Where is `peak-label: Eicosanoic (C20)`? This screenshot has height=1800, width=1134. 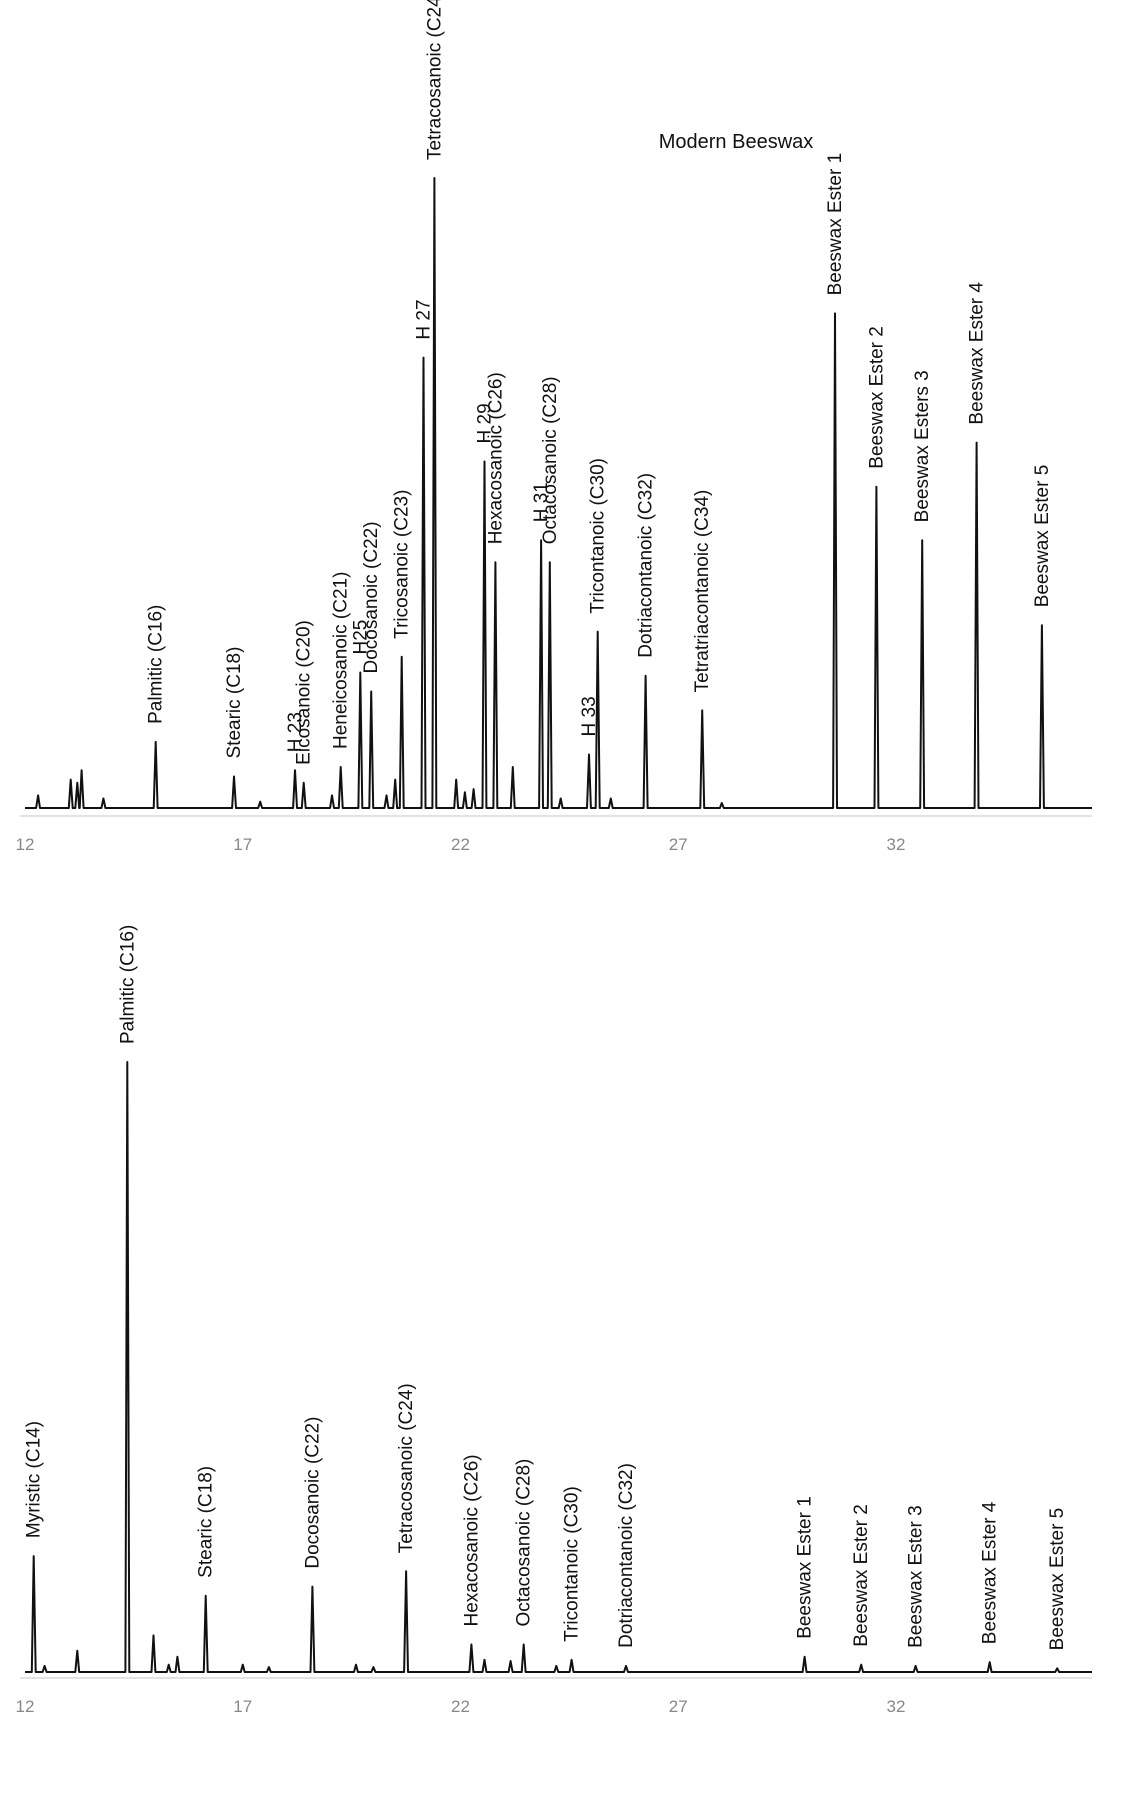 peak-label: Eicosanoic (C20) is located at coordinates (304, 692).